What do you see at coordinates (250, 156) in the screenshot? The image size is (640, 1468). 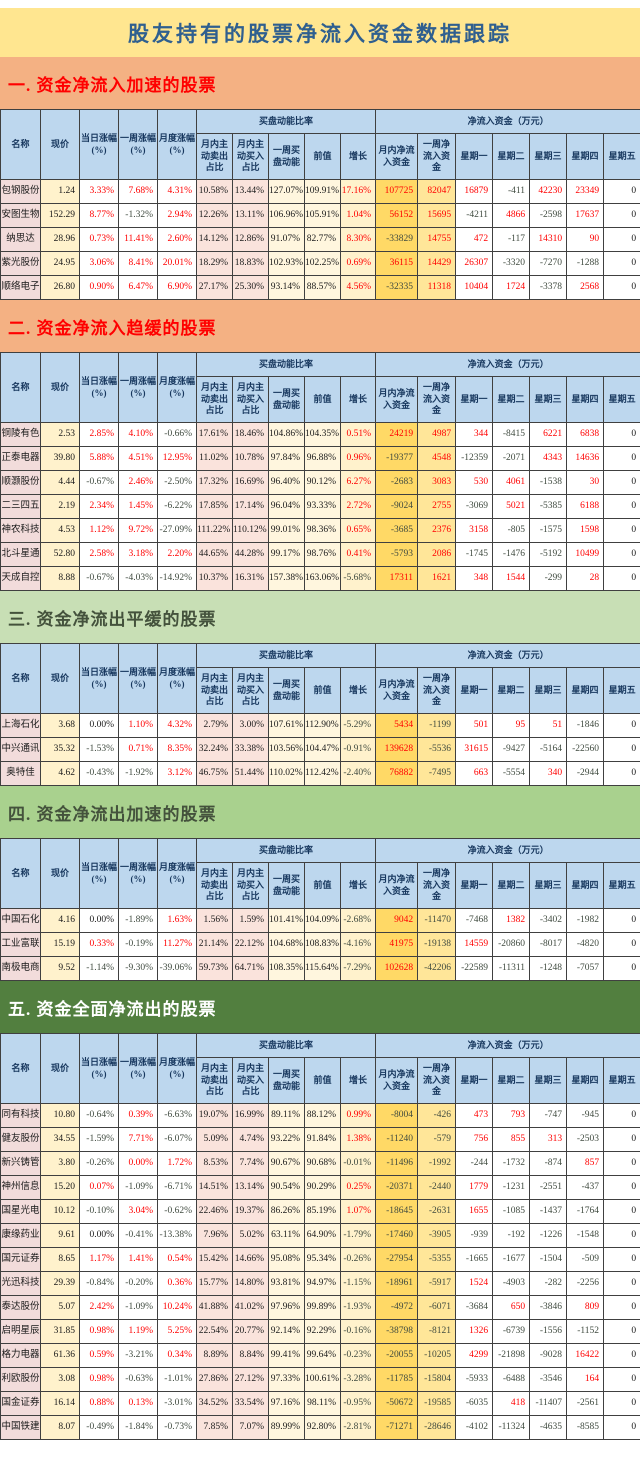 I see `column-header: 月内主动买入占比` at bounding box center [250, 156].